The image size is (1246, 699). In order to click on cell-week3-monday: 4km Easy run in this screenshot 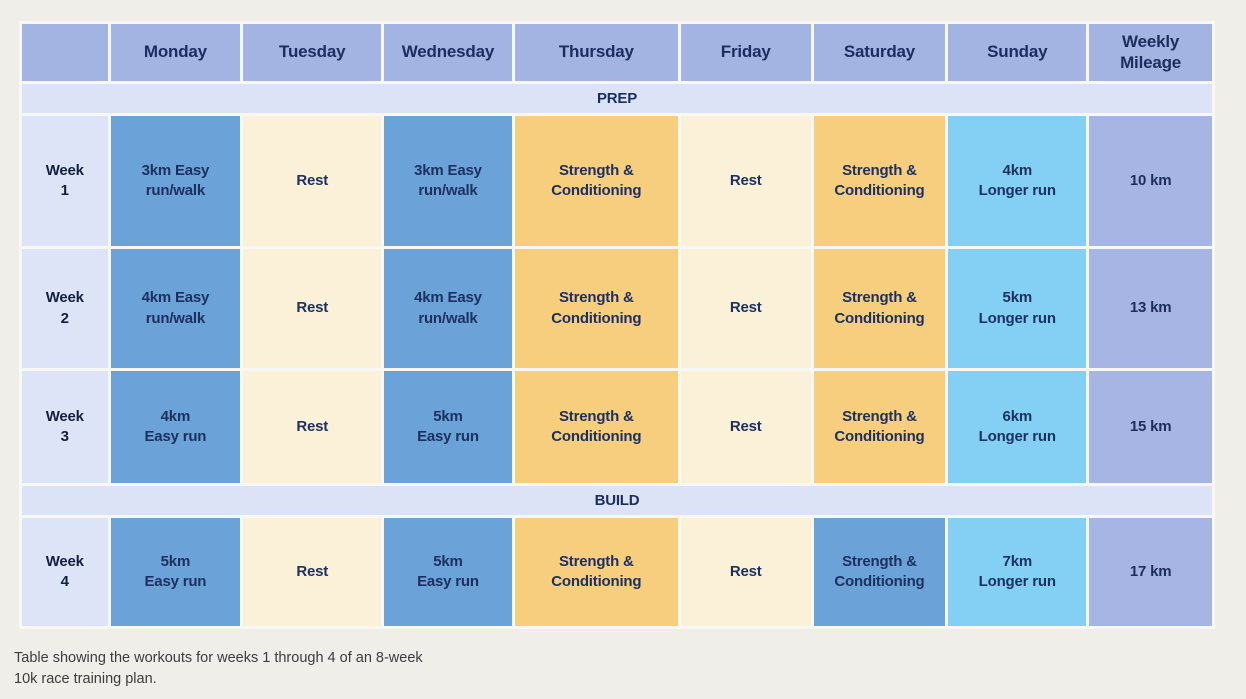, I will do `click(175, 427)`.